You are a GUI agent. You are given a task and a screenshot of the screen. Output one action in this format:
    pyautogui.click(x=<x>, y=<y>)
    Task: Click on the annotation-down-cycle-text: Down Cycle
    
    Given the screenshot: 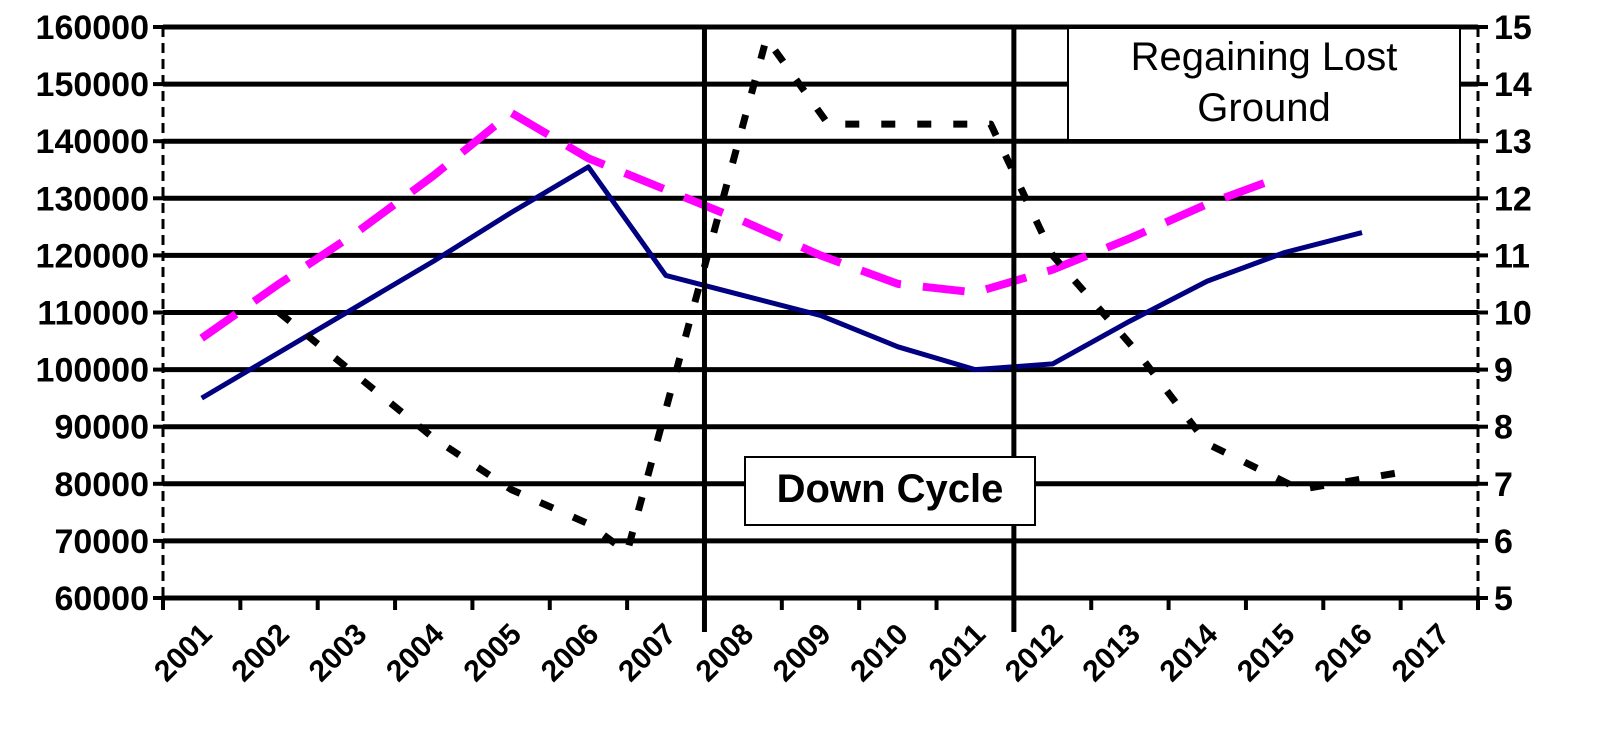 What is the action you would take?
    pyautogui.click(x=890, y=489)
    